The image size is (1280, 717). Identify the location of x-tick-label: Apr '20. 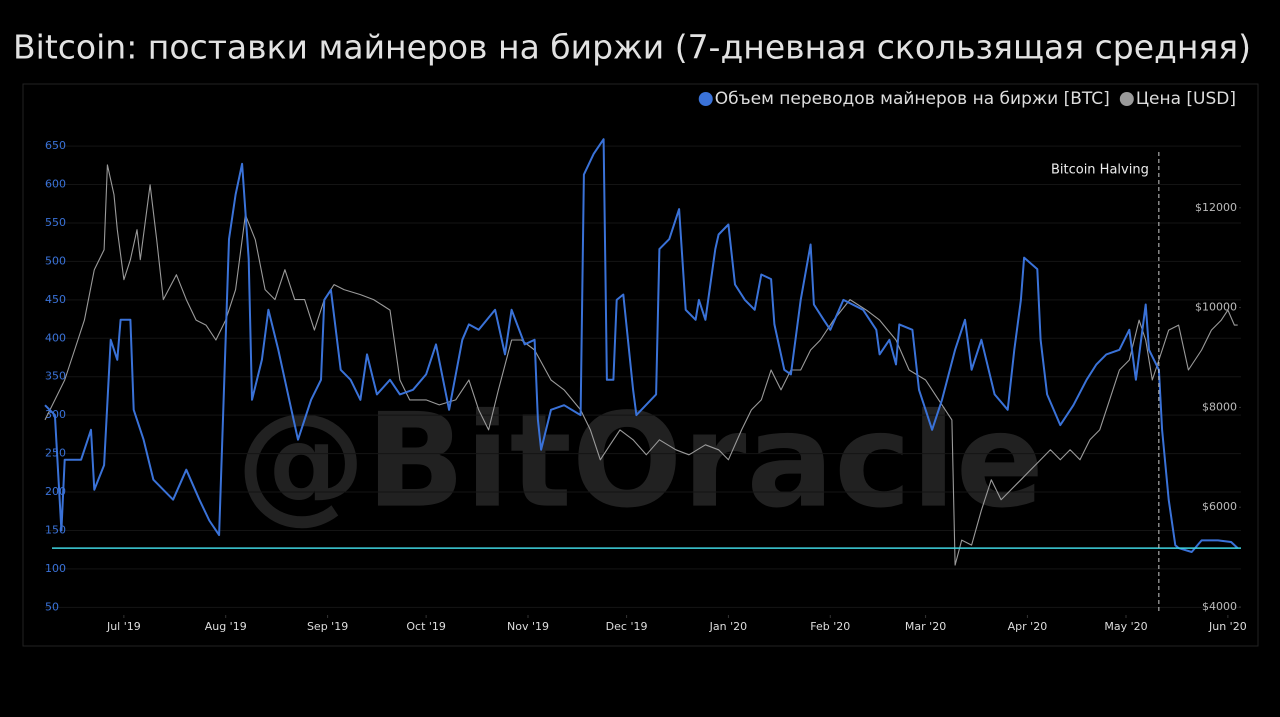
(1028, 626).